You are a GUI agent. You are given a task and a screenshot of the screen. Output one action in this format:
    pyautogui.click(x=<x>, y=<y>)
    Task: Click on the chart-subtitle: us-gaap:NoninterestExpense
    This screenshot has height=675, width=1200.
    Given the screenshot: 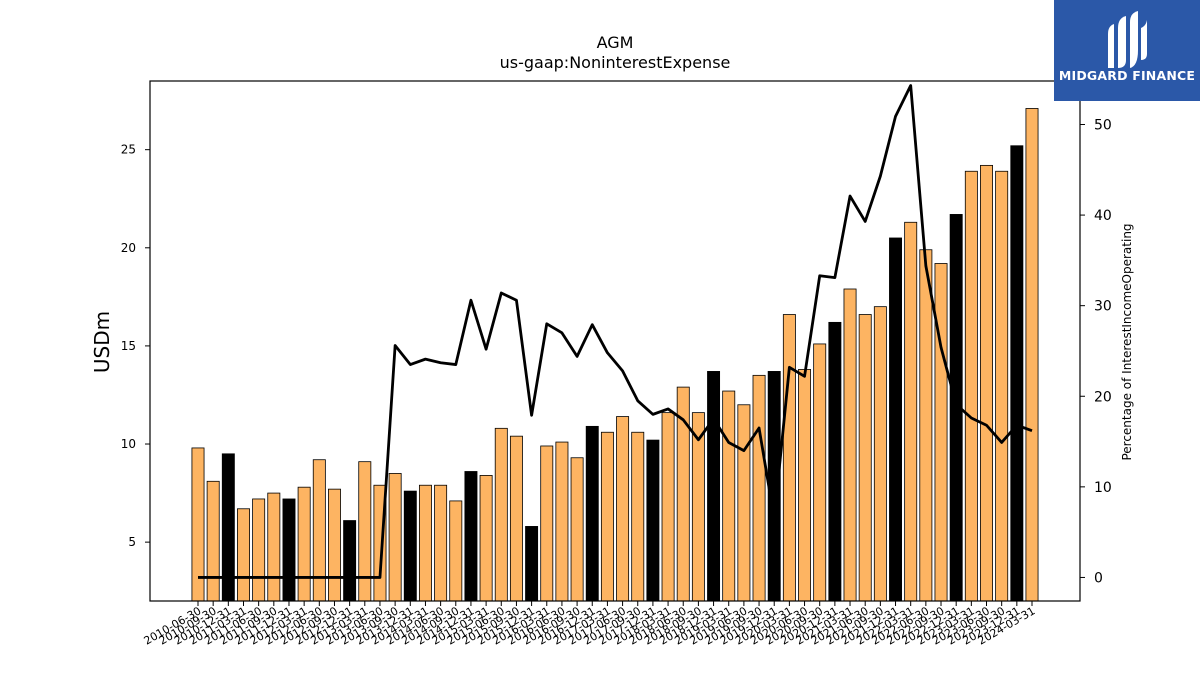 What is the action you would take?
    pyautogui.click(x=615, y=62)
    